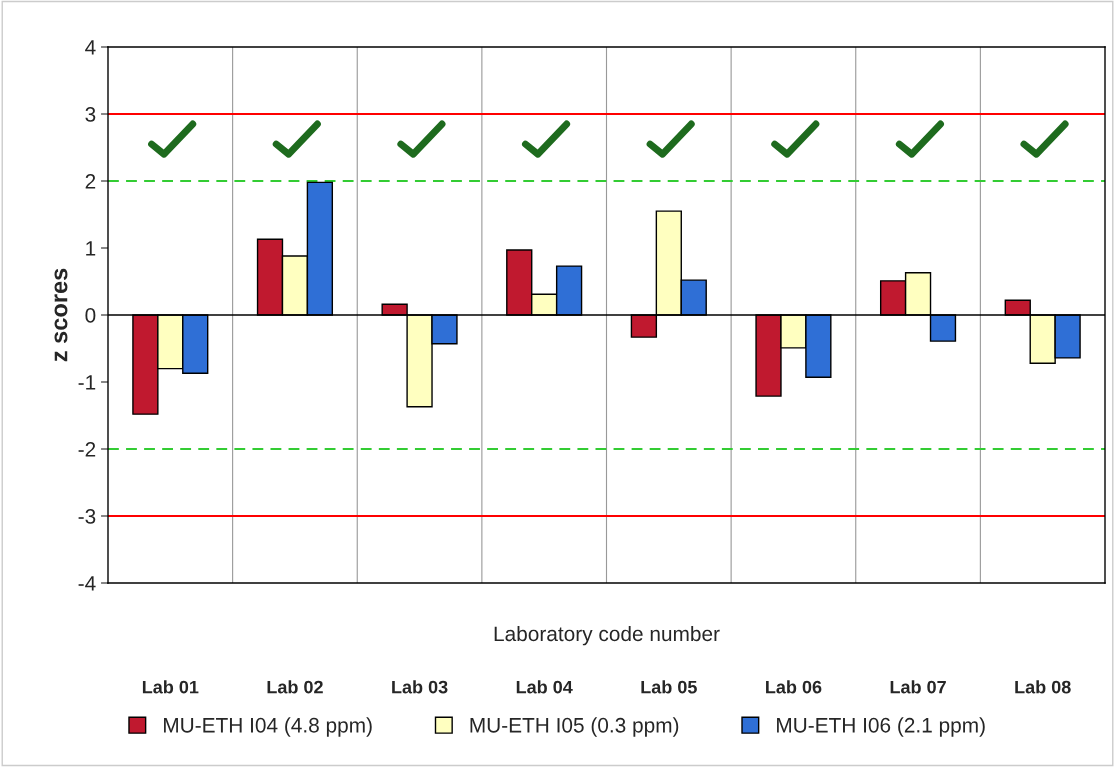 The width and height of the screenshot is (1115, 767). I want to click on legend-label: MU-ETH I04 (4.8 ppm), so click(268, 727).